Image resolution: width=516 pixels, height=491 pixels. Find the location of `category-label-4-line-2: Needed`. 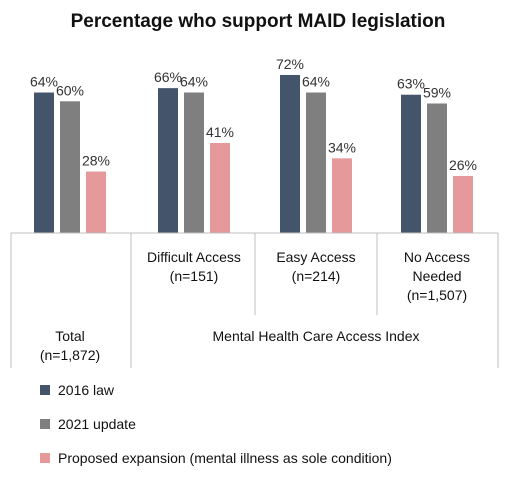

category-label-4-line-2: Needed is located at coordinates (436, 276).